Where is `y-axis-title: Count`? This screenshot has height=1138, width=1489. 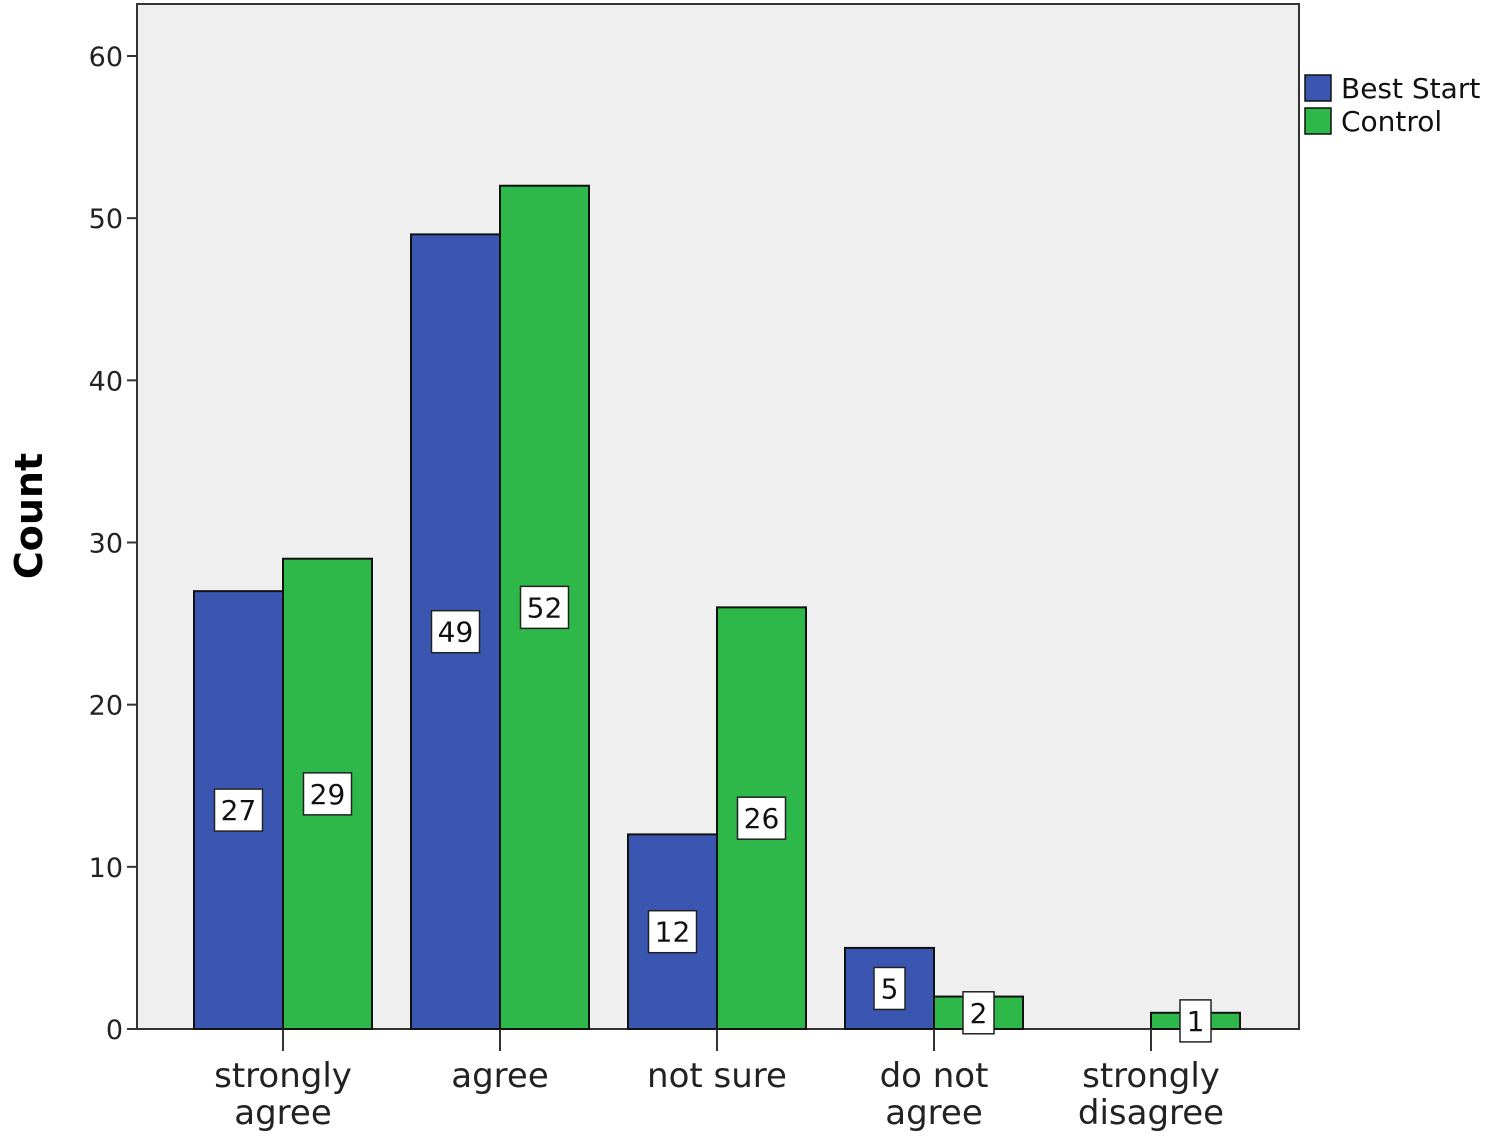 y-axis-title: Count is located at coordinates (29, 516).